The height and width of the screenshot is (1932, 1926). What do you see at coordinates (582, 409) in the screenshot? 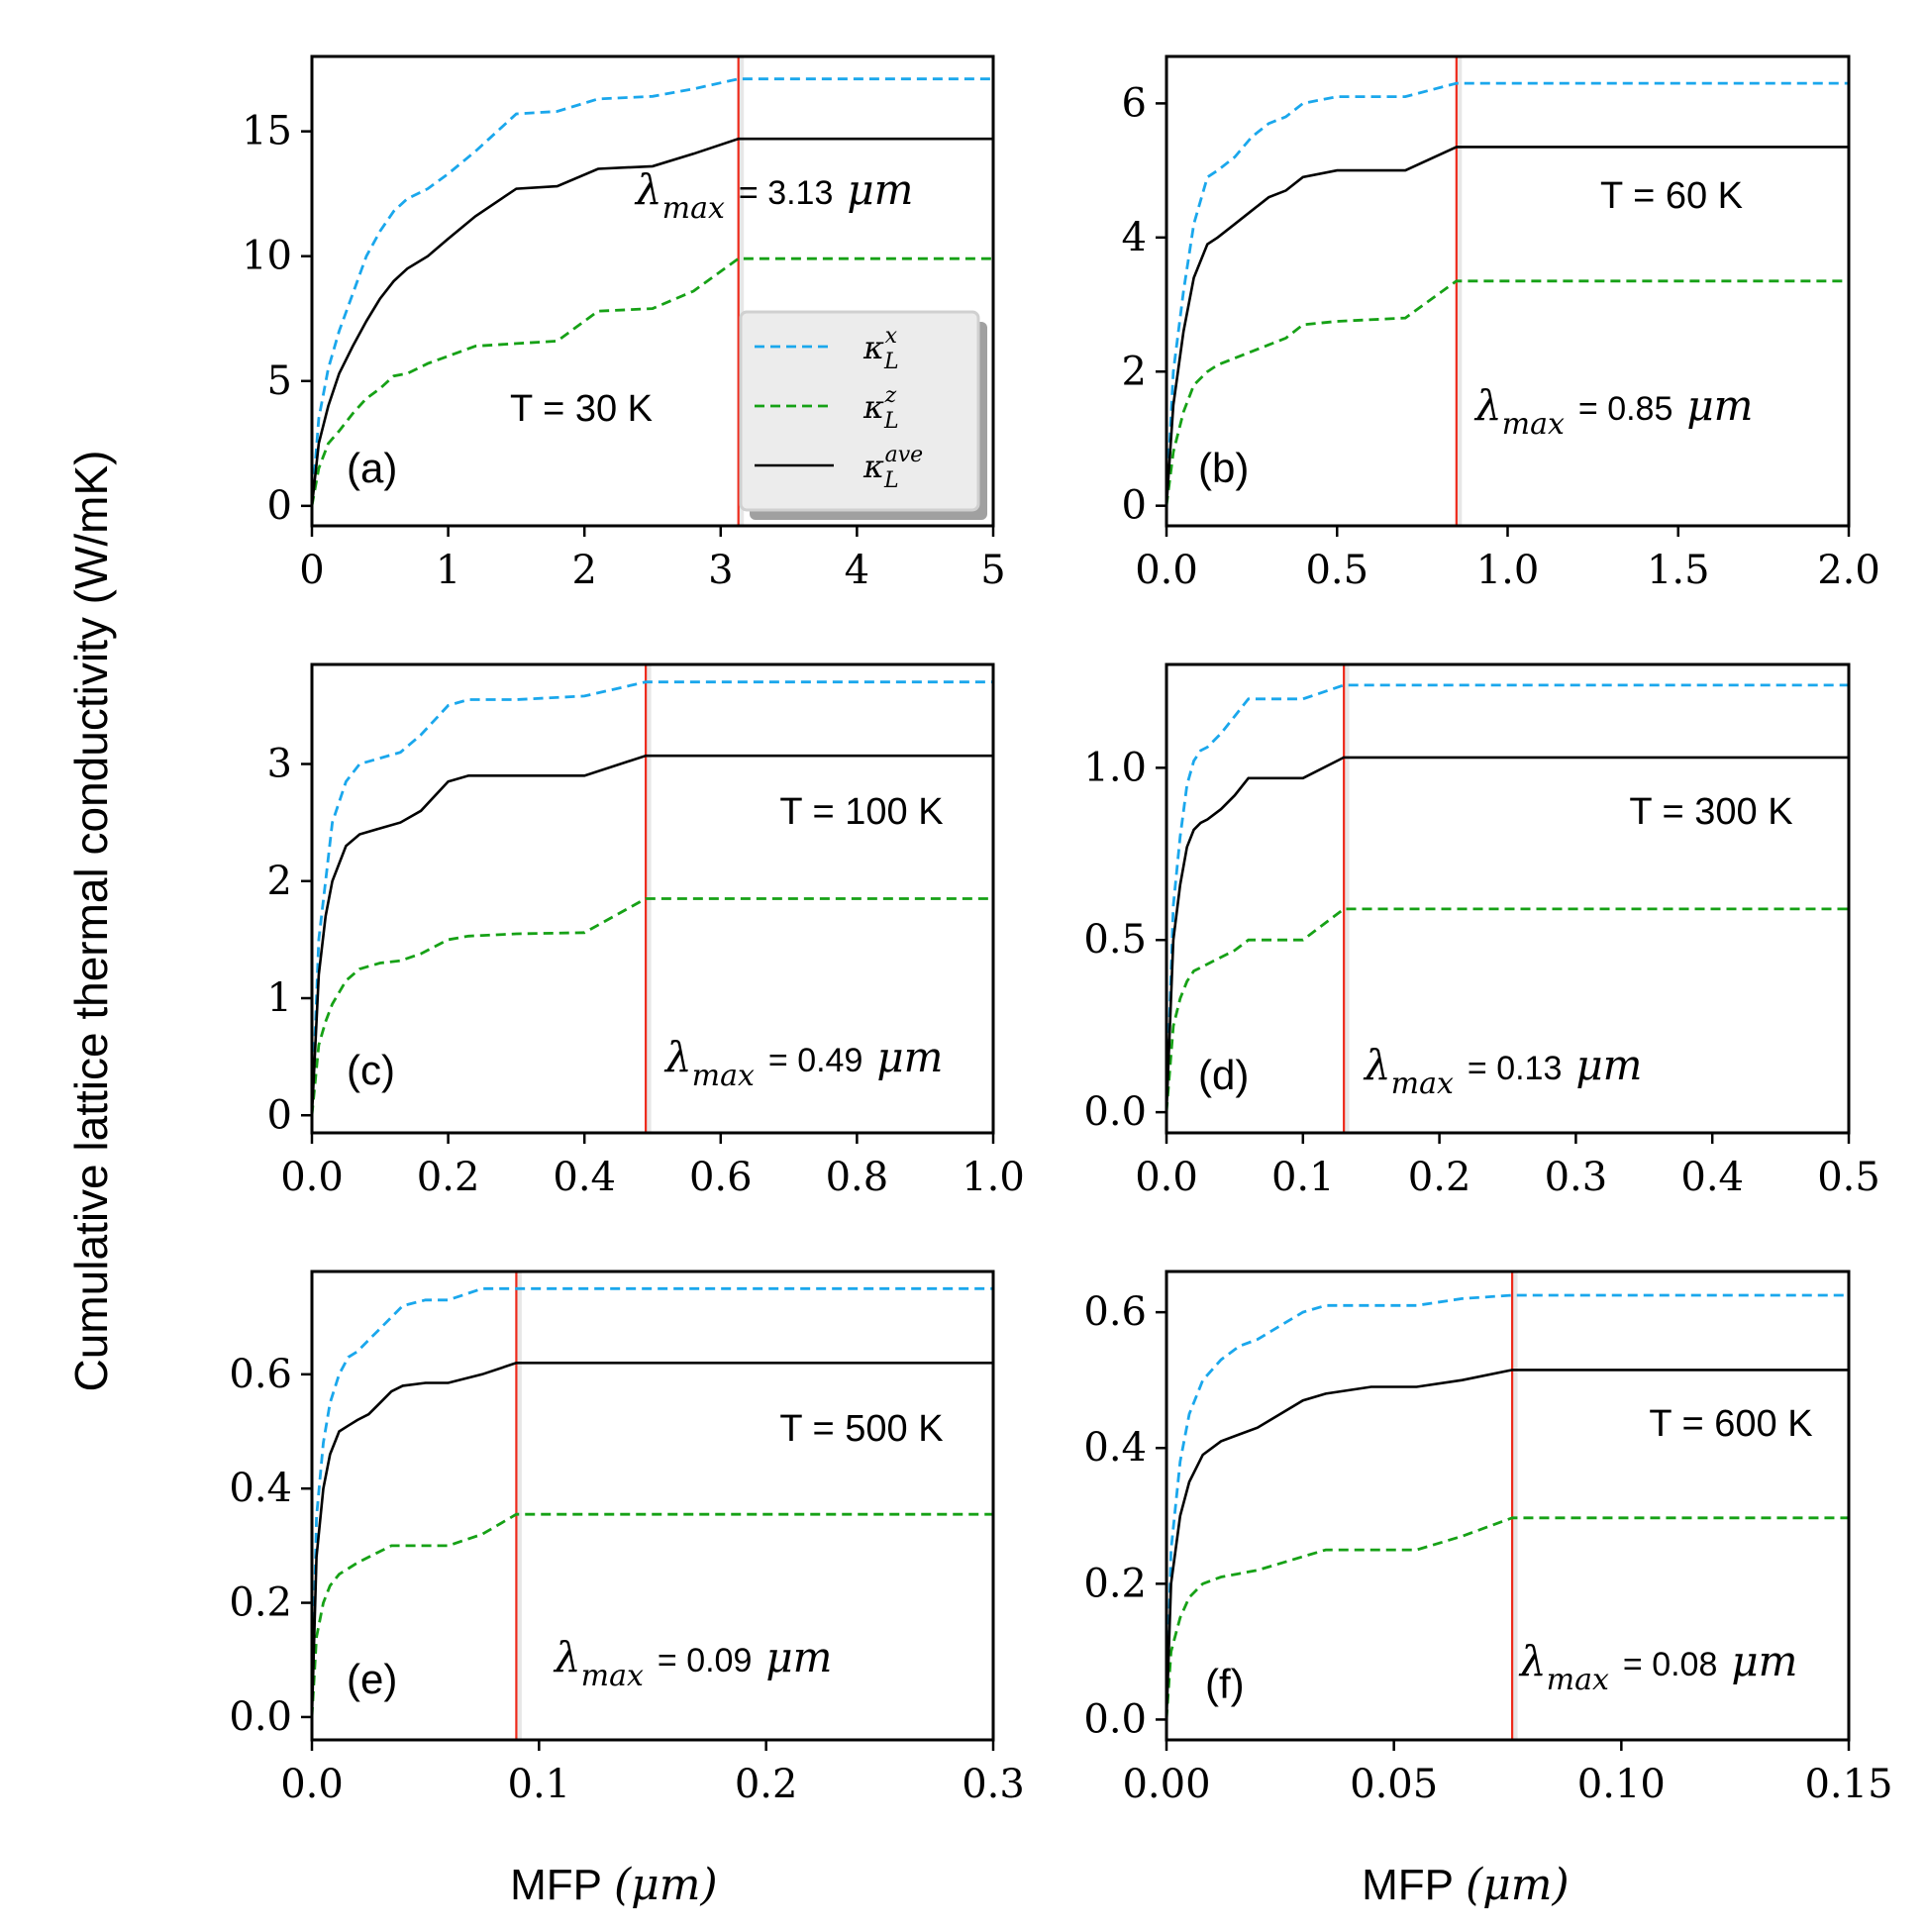
I see `temperature-label: T = 30 K` at bounding box center [582, 409].